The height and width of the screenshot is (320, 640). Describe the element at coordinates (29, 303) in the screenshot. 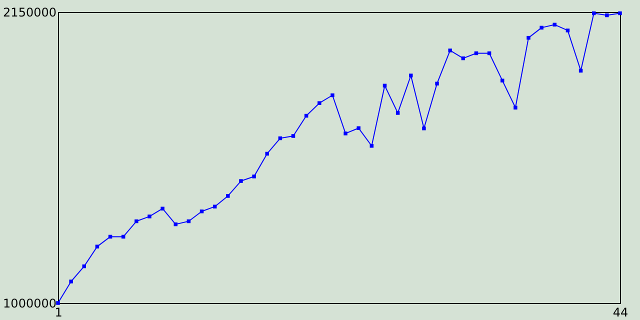

I see `y-tick-label: 1000000` at that location.